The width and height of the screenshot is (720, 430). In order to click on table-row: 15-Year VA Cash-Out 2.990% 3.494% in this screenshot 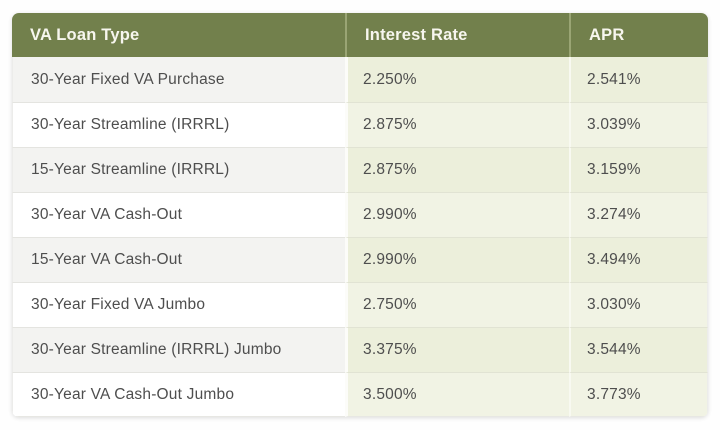, I will do `click(360, 259)`.